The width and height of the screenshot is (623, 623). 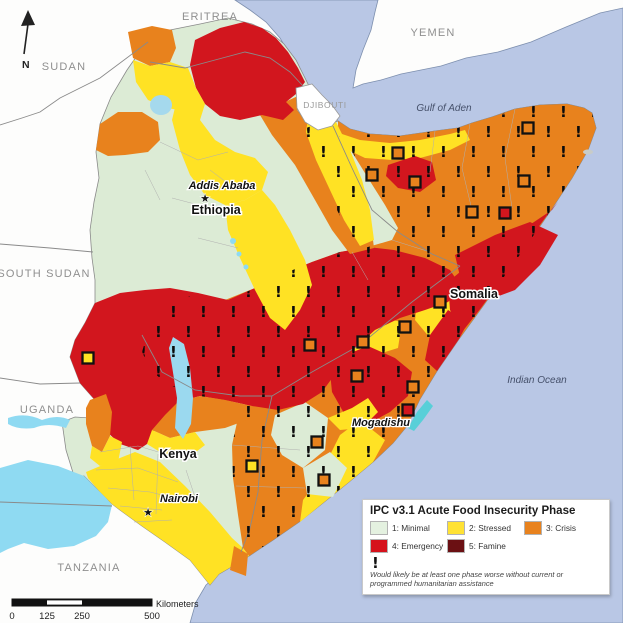 I want to click on scale-tick: 500, so click(x=152, y=616).